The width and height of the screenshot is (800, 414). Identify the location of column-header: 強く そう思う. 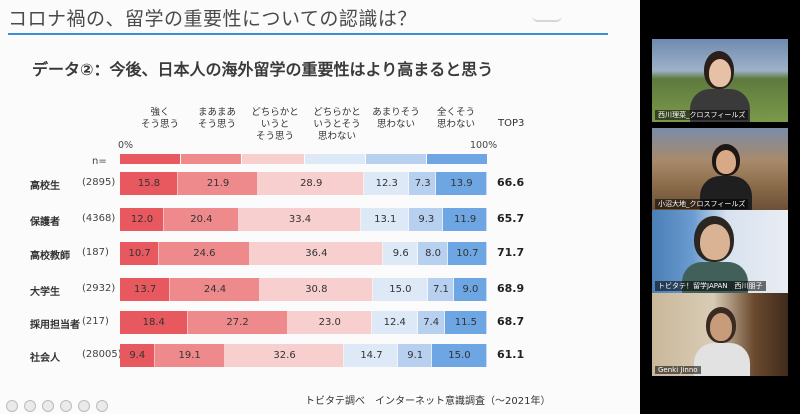
(159, 118).